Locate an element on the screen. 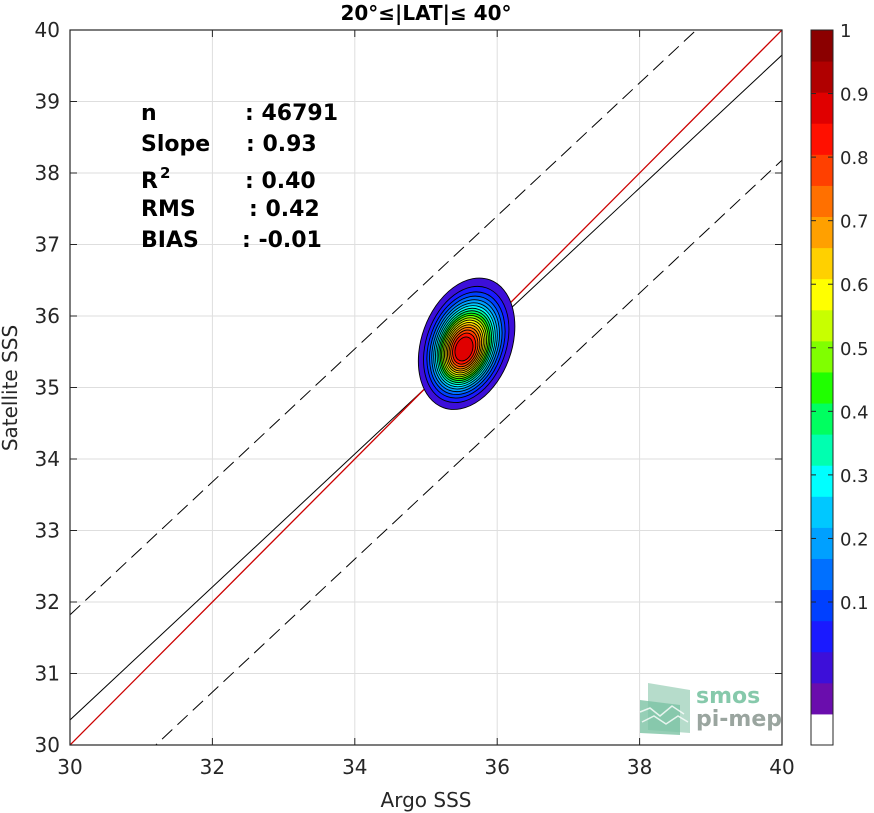 The height and width of the screenshot is (813, 874). colorbar-tick-label: 0.7 is located at coordinates (854, 222).